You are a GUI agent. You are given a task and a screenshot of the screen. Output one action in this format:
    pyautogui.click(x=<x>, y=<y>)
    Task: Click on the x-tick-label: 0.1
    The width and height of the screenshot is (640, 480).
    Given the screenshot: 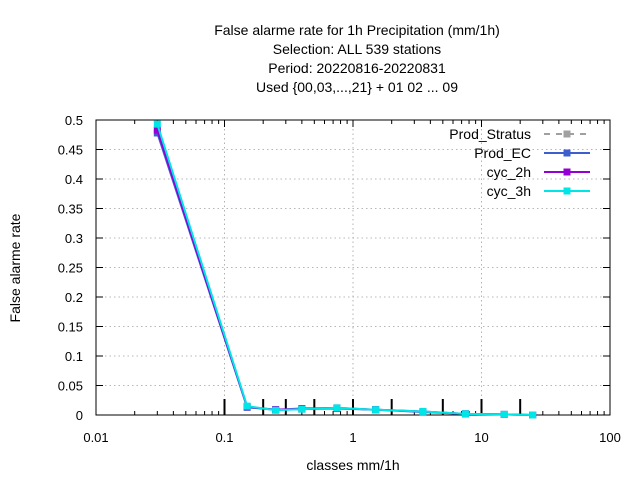 What is the action you would take?
    pyautogui.click(x=224, y=437)
    